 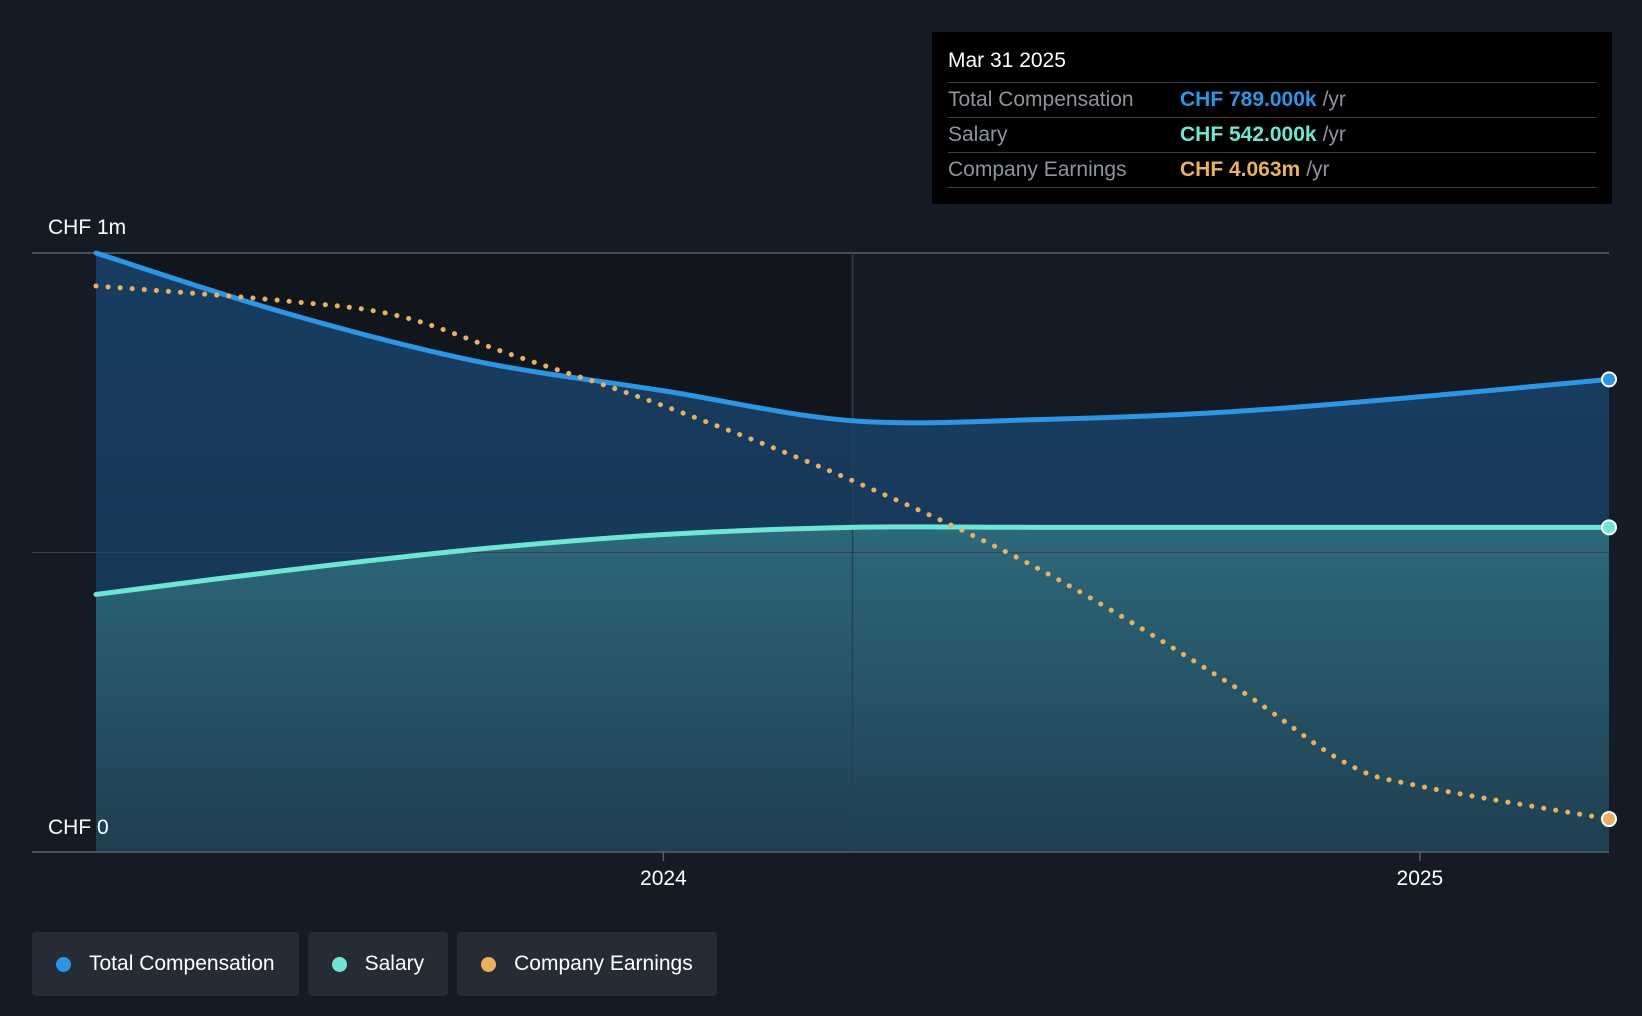 I want to click on tooltip-label: Total Compensation, so click(x=1041, y=99).